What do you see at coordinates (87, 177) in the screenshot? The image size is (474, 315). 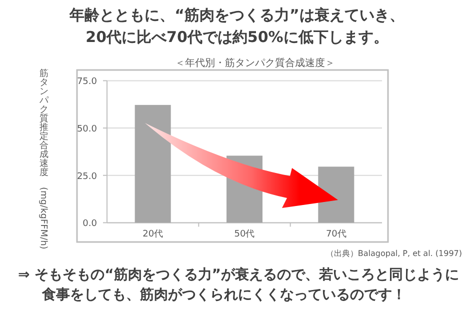 I see `y-tick-label: 25.0` at bounding box center [87, 177].